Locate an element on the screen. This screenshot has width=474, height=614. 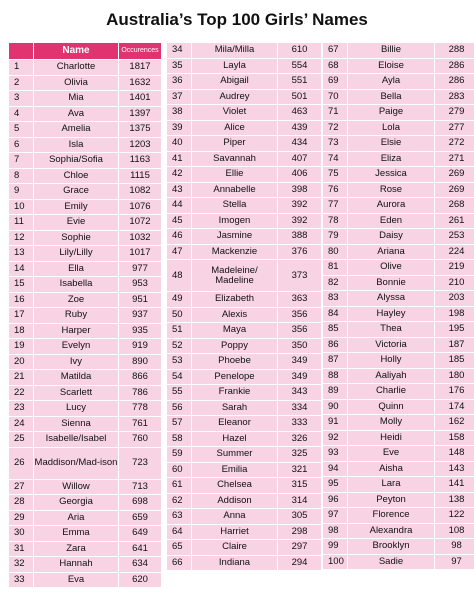
name-cell: Violet is located at coordinates (234, 112).